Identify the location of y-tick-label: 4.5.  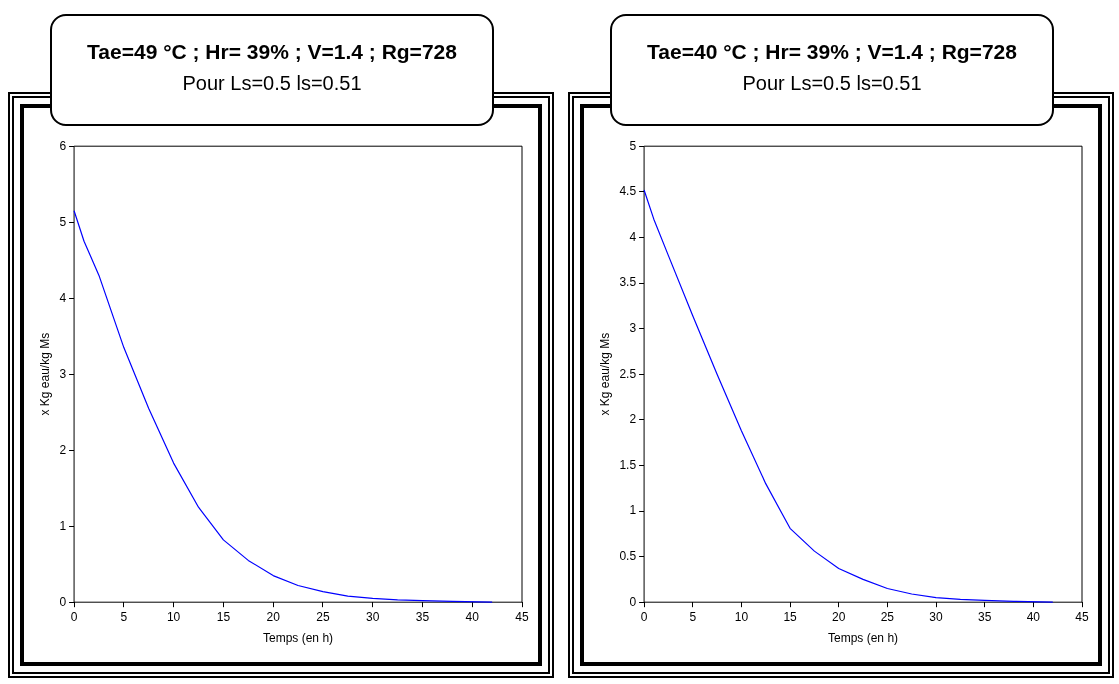
(628, 191).